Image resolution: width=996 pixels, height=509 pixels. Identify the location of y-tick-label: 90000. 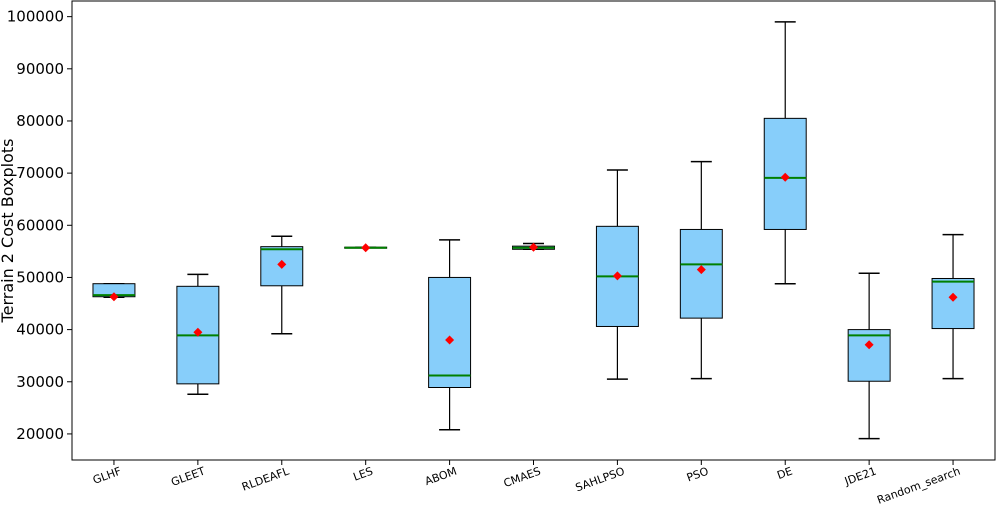
(40, 69).